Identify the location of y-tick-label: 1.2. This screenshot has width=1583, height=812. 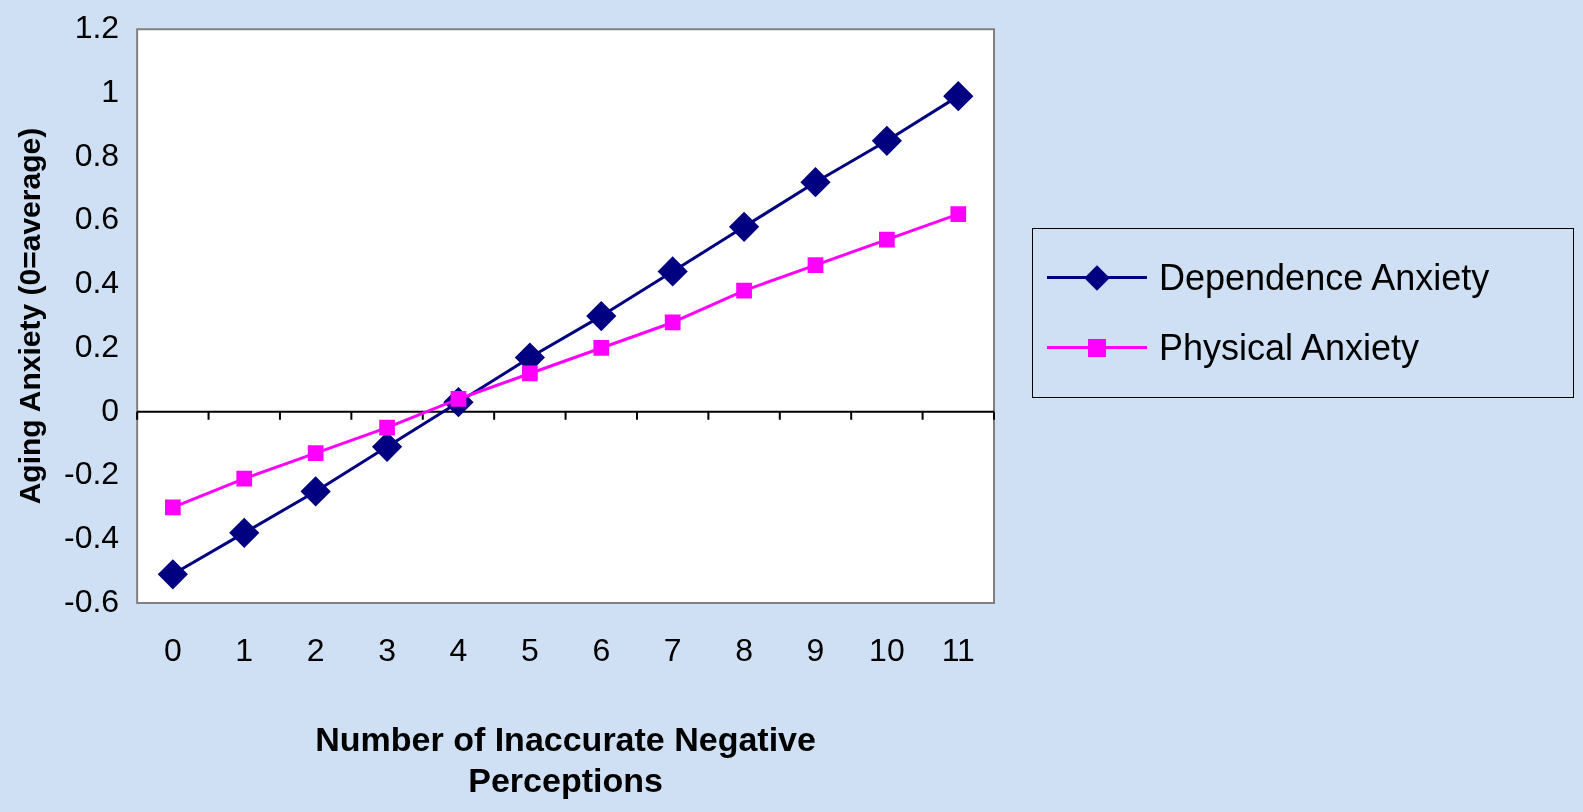
(97, 27).